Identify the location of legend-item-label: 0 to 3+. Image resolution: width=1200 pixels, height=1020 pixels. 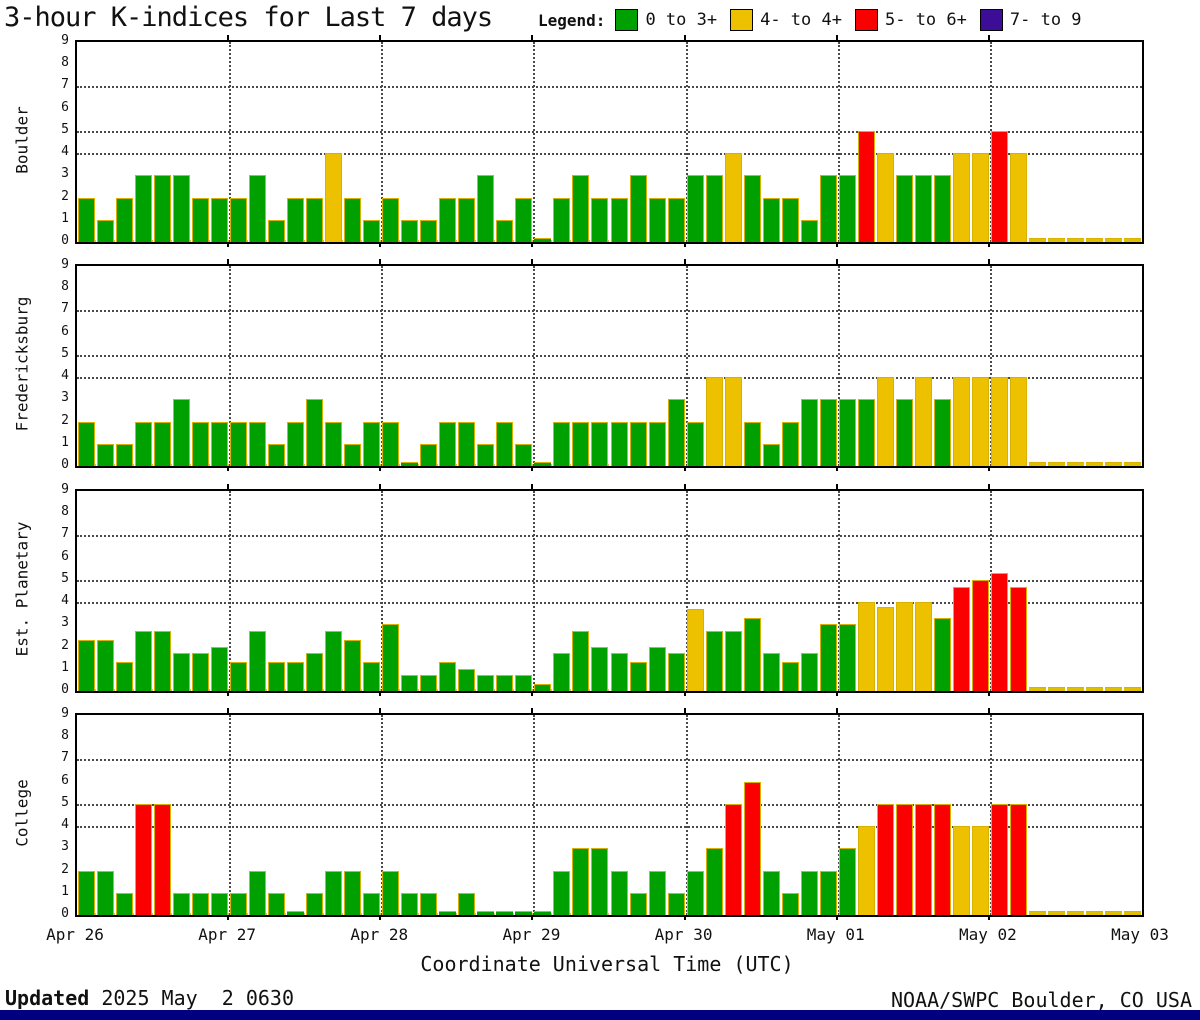
(681, 20).